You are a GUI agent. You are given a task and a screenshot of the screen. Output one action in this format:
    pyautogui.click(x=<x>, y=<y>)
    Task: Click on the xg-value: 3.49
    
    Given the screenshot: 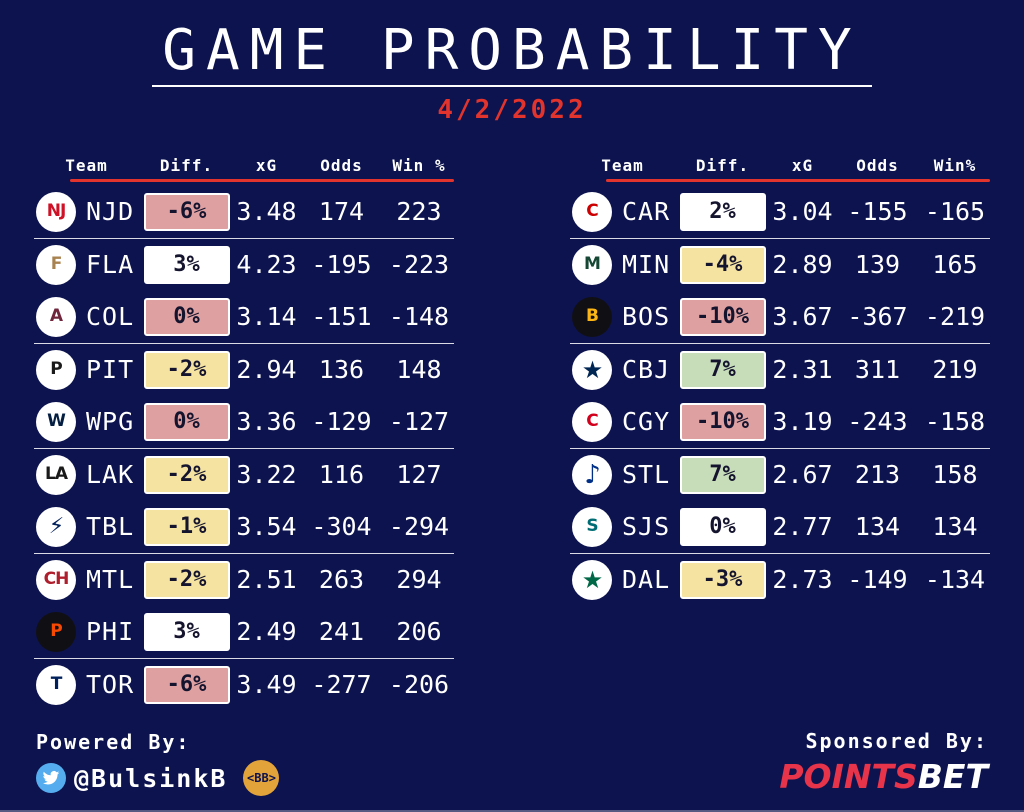 What is the action you would take?
    pyautogui.click(x=266, y=685)
    